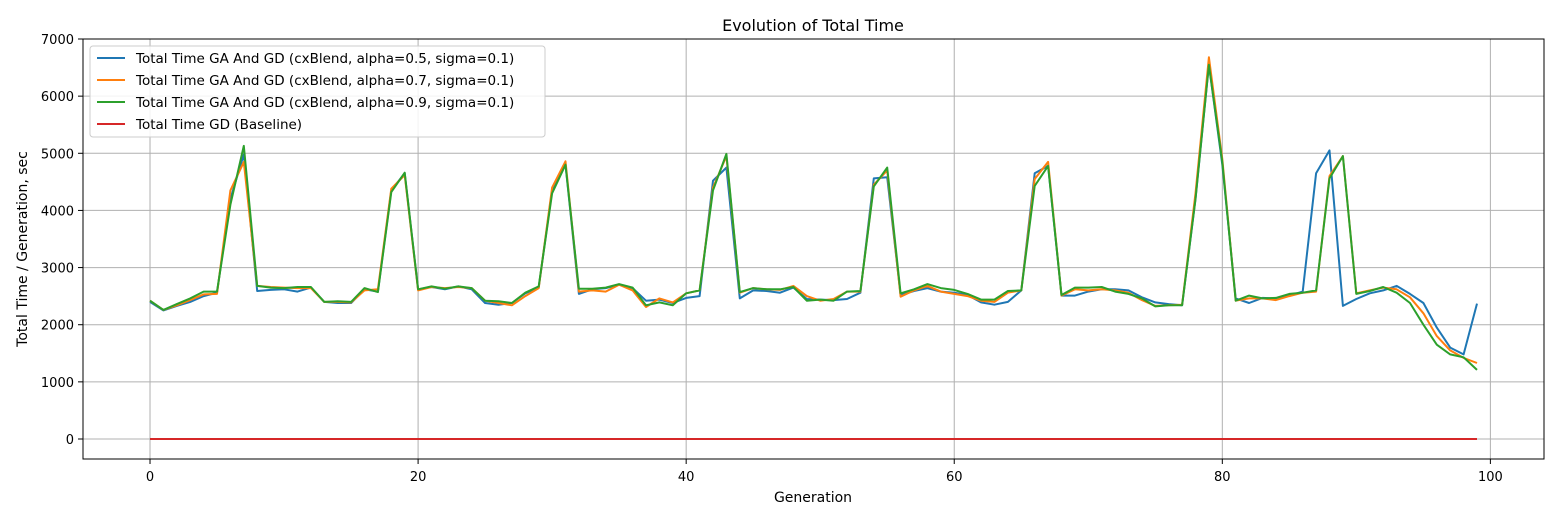 This screenshot has width=1560, height=520. I want to click on y-tick-label: 1000, so click(57, 383).